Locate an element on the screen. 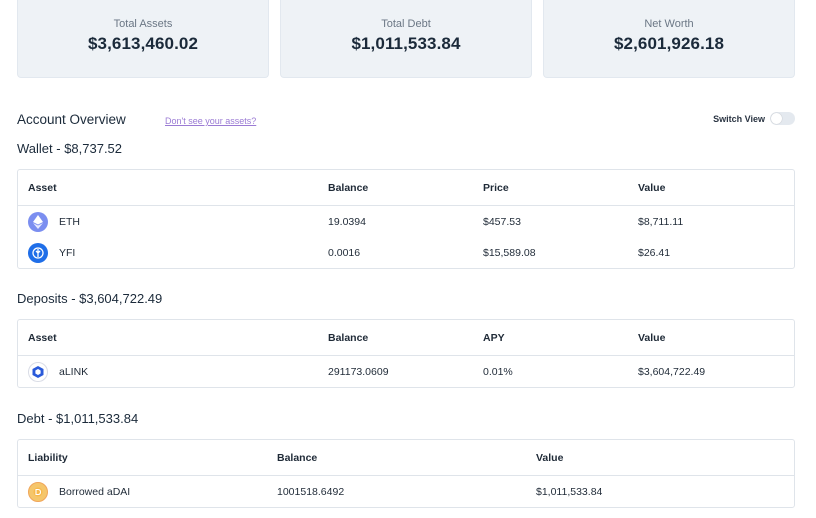 Image resolution: width=816 pixels, height=518 pixels. total-debt-card: Total Debt $1,011,533.84 is located at coordinates (406, 39).